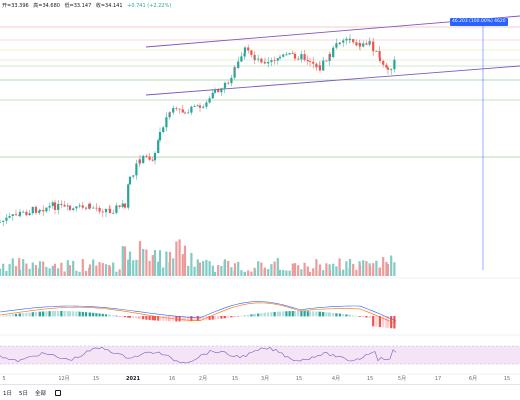 The width and height of the screenshot is (520, 400). I want to click on time-axis-label: 2021, so click(133, 379).